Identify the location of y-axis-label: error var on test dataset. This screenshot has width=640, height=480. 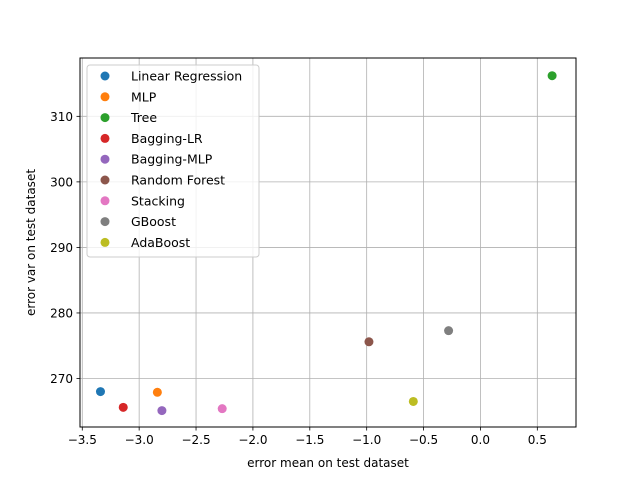
(31, 242).